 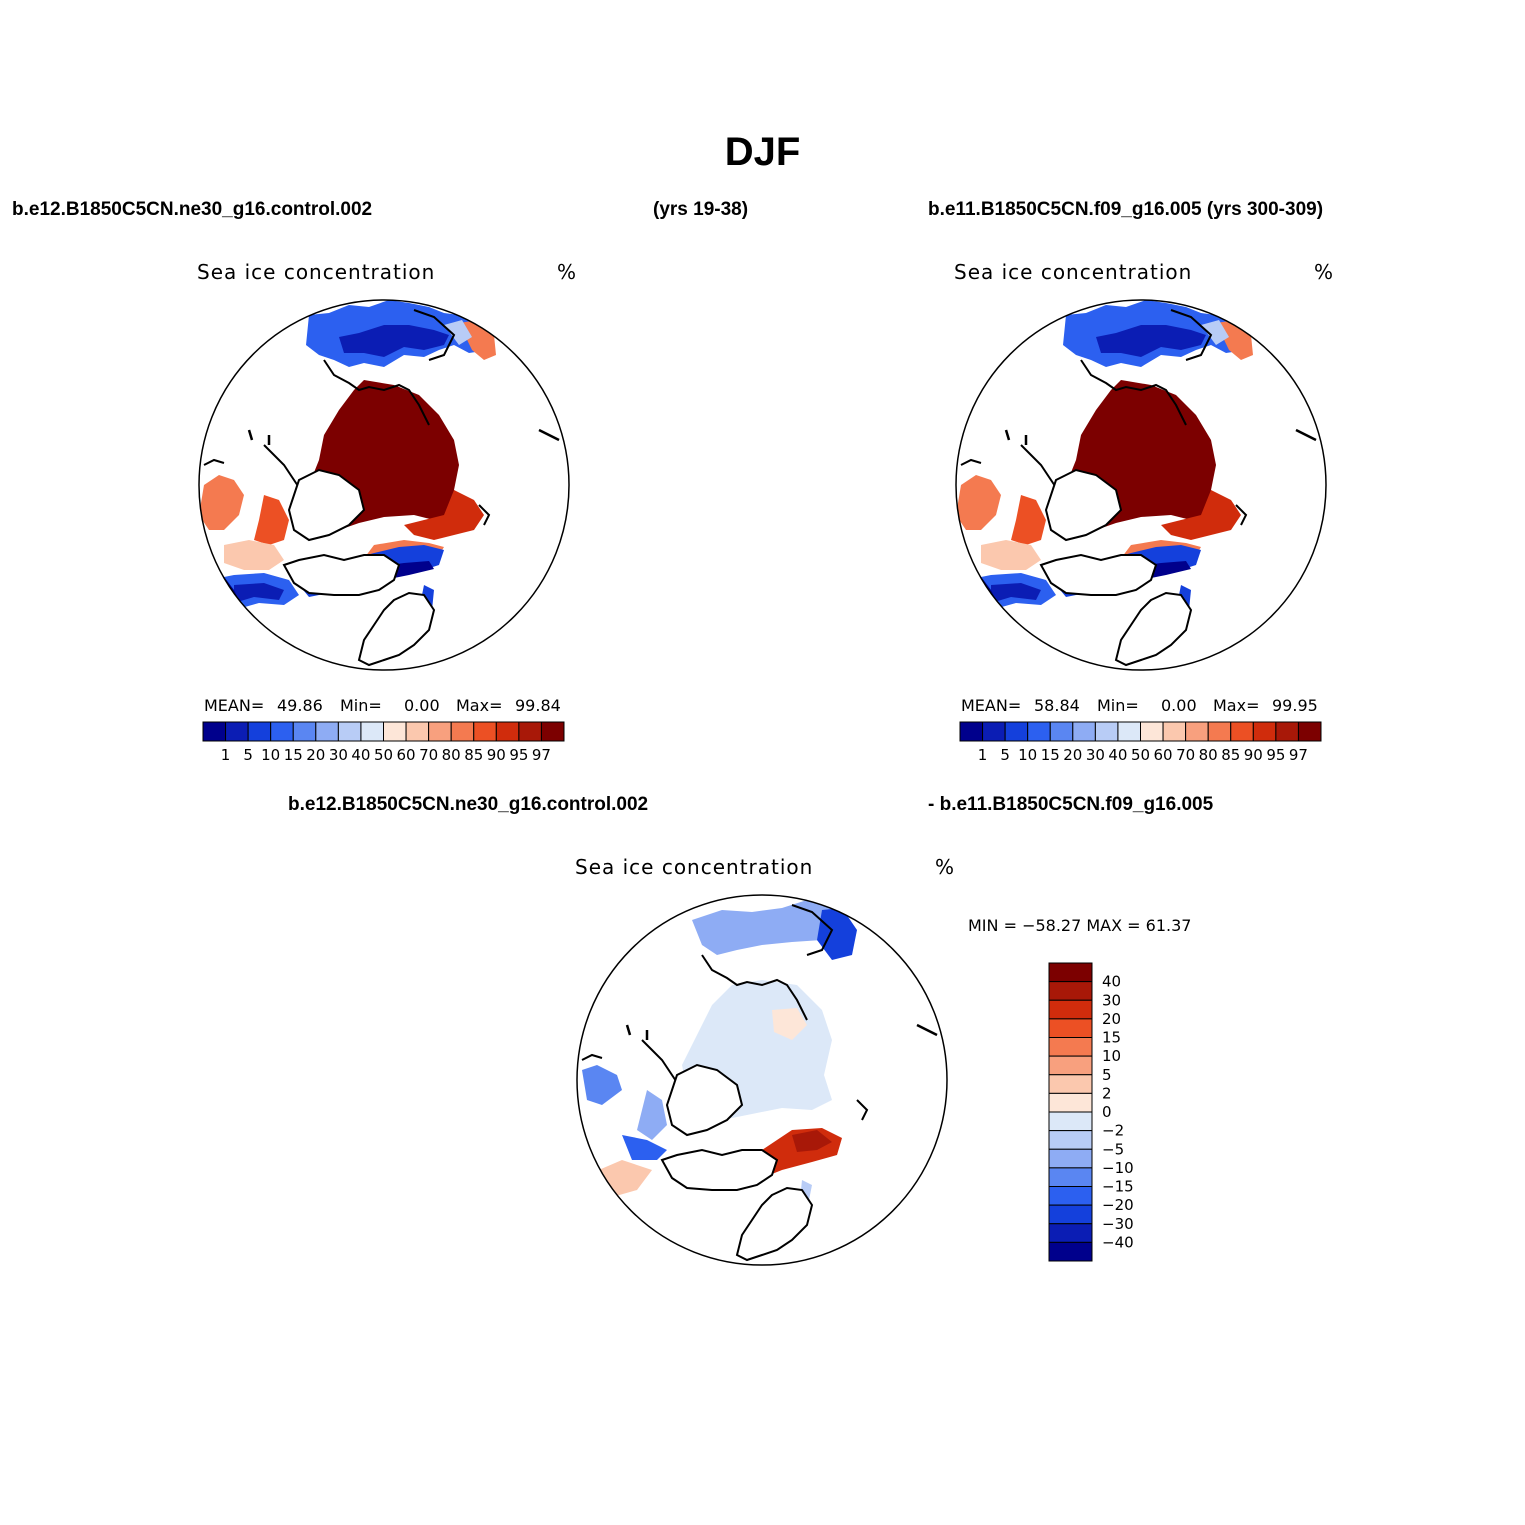 What do you see at coordinates (234, 705) in the screenshot?
I see `left-mean-label: MEAN=` at bounding box center [234, 705].